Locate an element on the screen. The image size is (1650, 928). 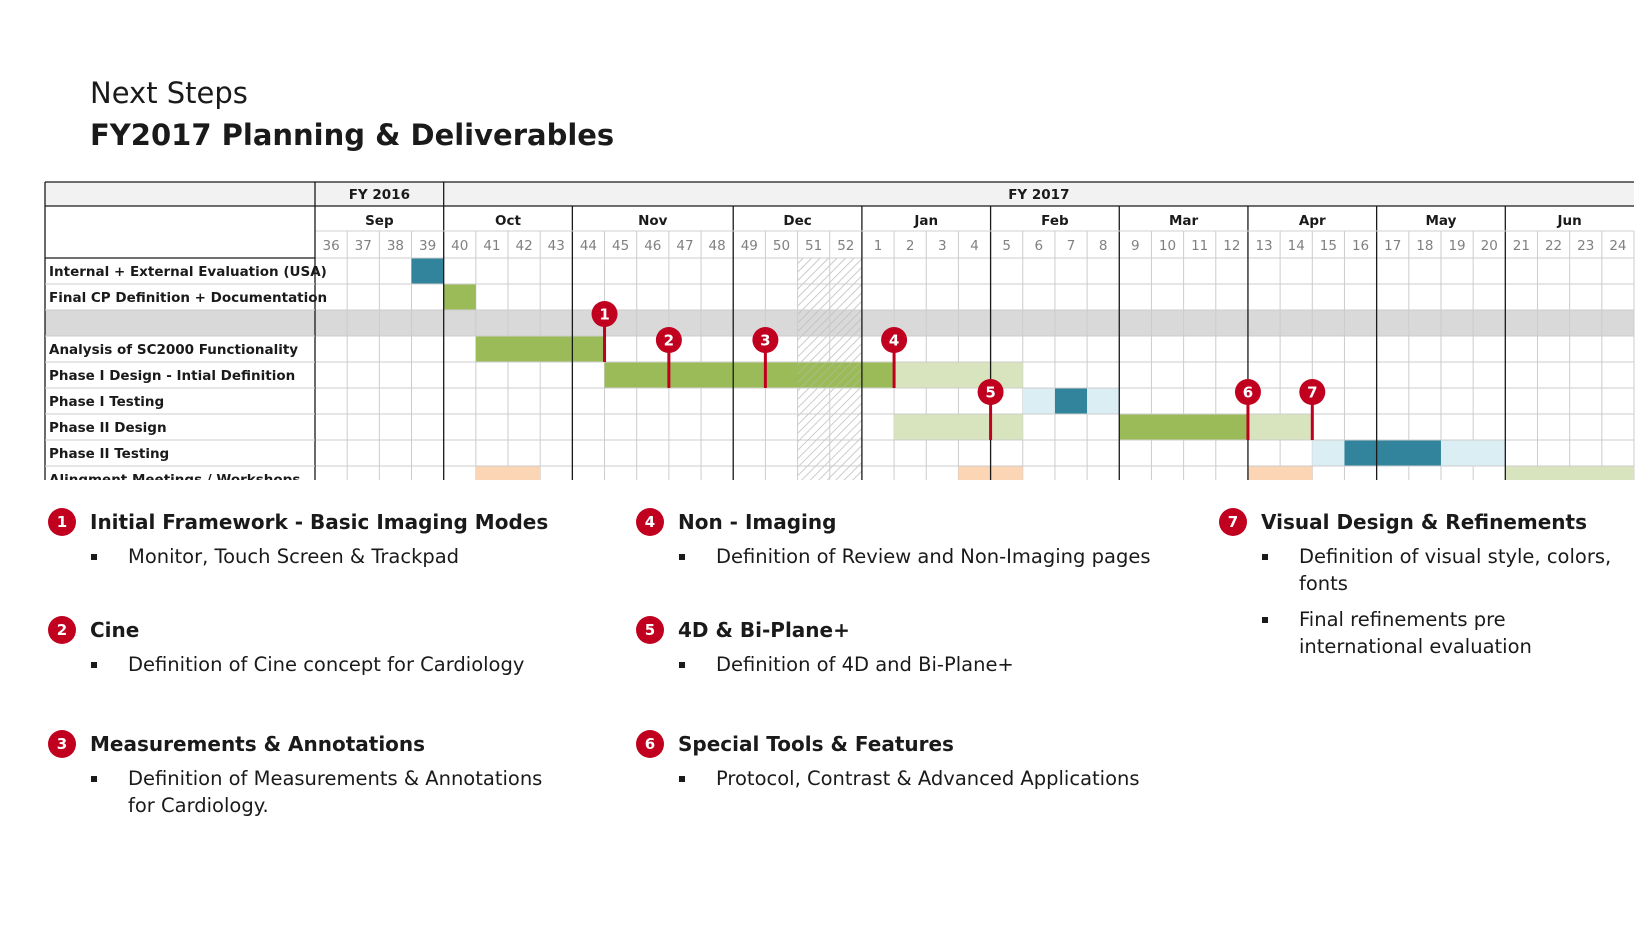
legend-heading: 6 Special Tools & Features is located at coordinates (896, 744).